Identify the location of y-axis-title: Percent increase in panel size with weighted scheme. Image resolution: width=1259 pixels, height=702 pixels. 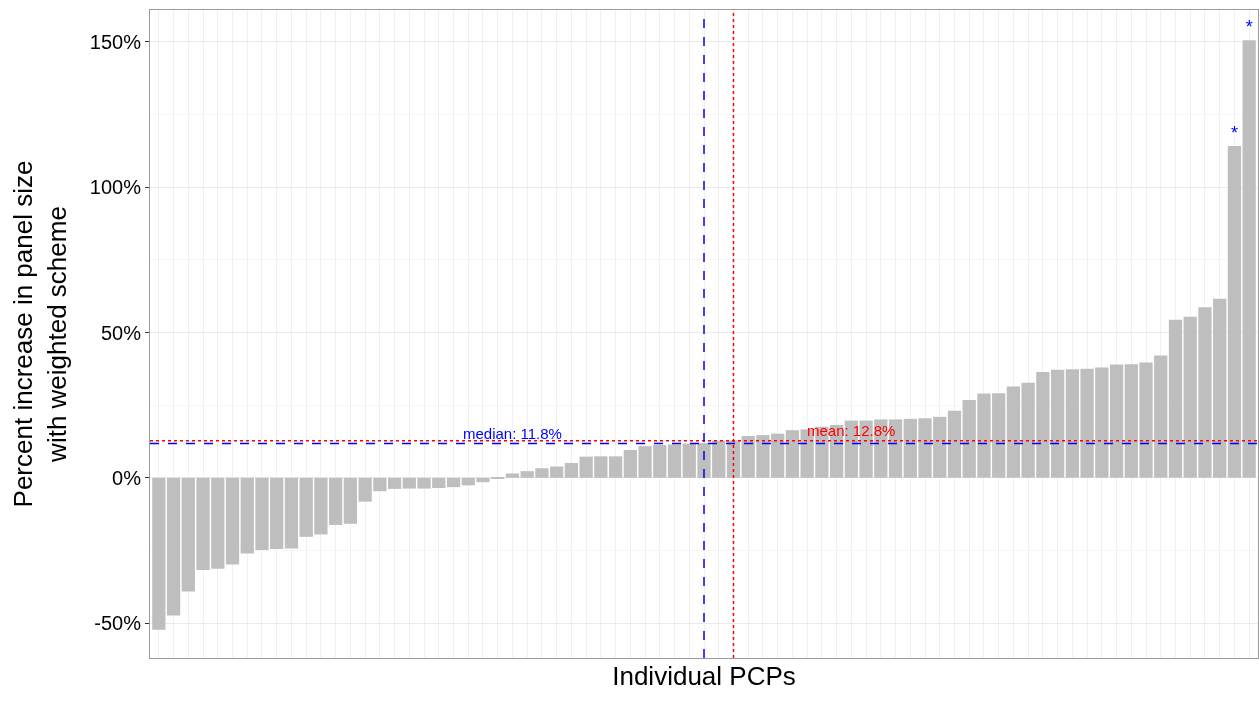
(40, 334).